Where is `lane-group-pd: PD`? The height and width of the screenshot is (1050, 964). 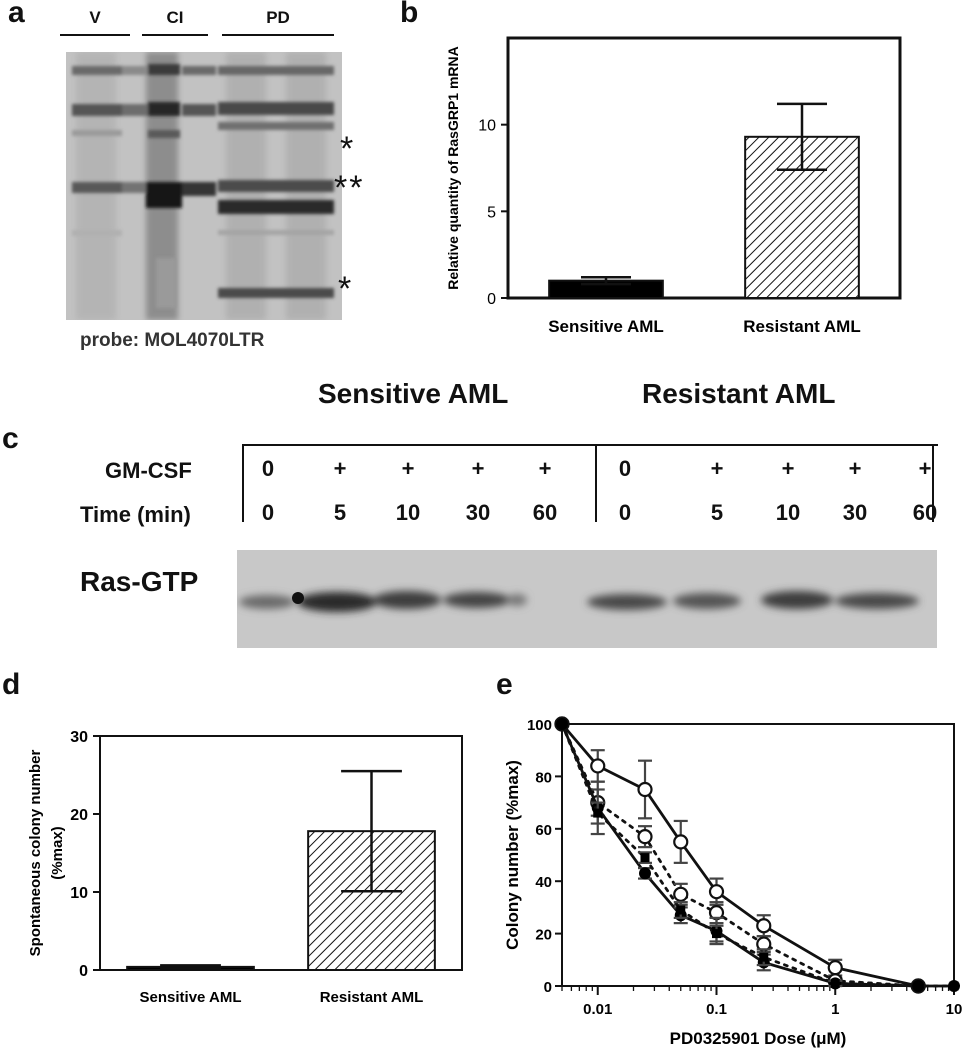 lane-group-pd: PD is located at coordinates (278, 22).